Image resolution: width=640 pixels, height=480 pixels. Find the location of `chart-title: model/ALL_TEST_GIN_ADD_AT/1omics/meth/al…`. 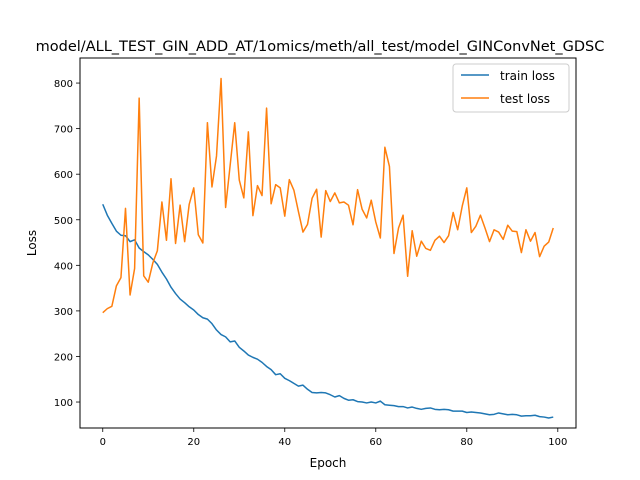

chart-title: model/ALL_TEST_GIN_ADD_AT/1omics/meth/al… is located at coordinates (320, 47).